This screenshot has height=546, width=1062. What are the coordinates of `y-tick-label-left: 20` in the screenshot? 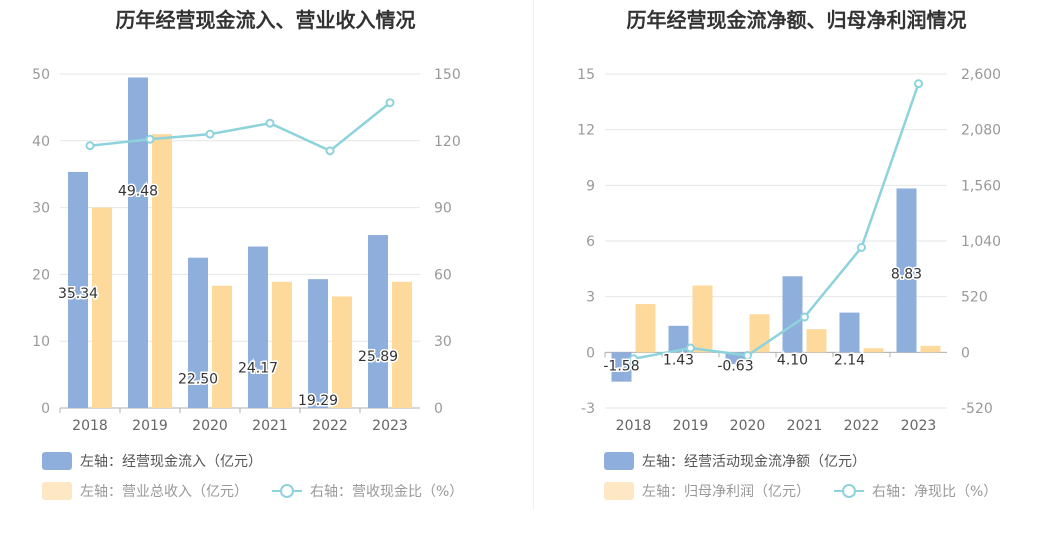 It's located at (41, 275).